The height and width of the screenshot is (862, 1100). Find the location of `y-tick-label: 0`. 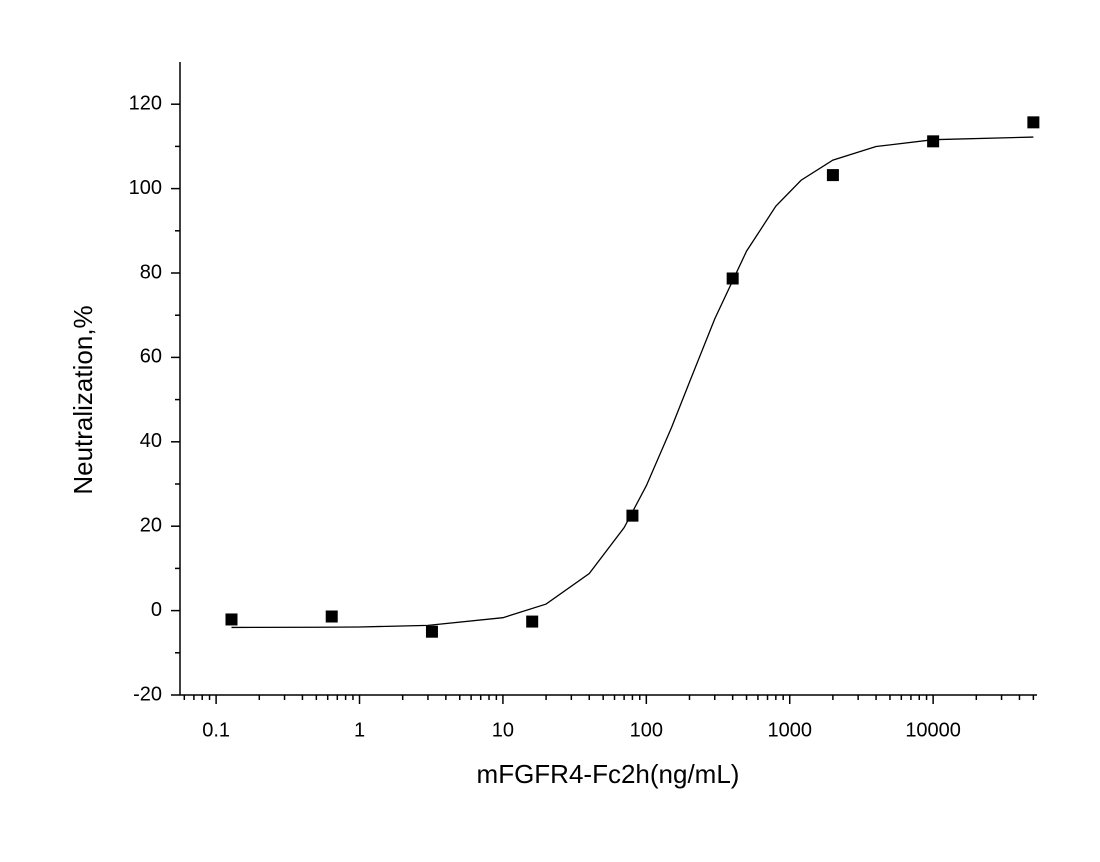

y-tick-label: 0 is located at coordinates (156, 610).